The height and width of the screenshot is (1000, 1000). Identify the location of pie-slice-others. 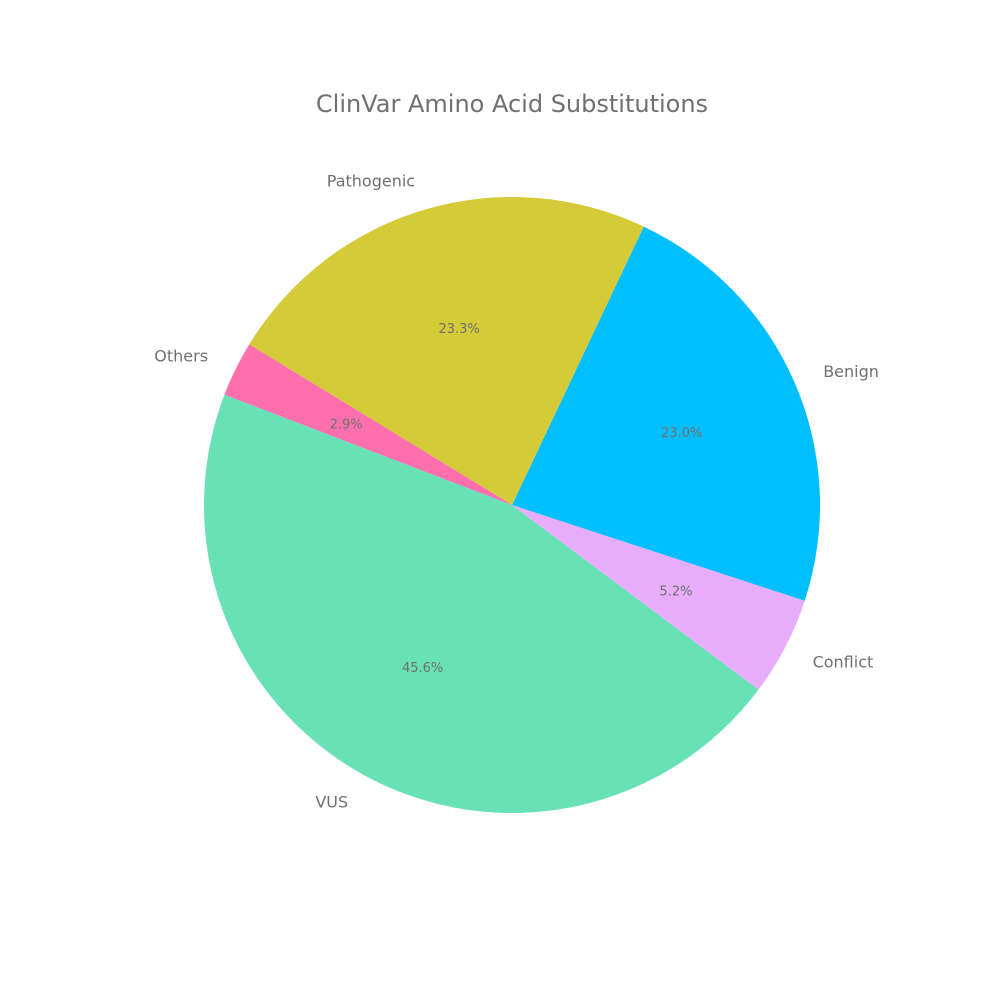
(368, 424).